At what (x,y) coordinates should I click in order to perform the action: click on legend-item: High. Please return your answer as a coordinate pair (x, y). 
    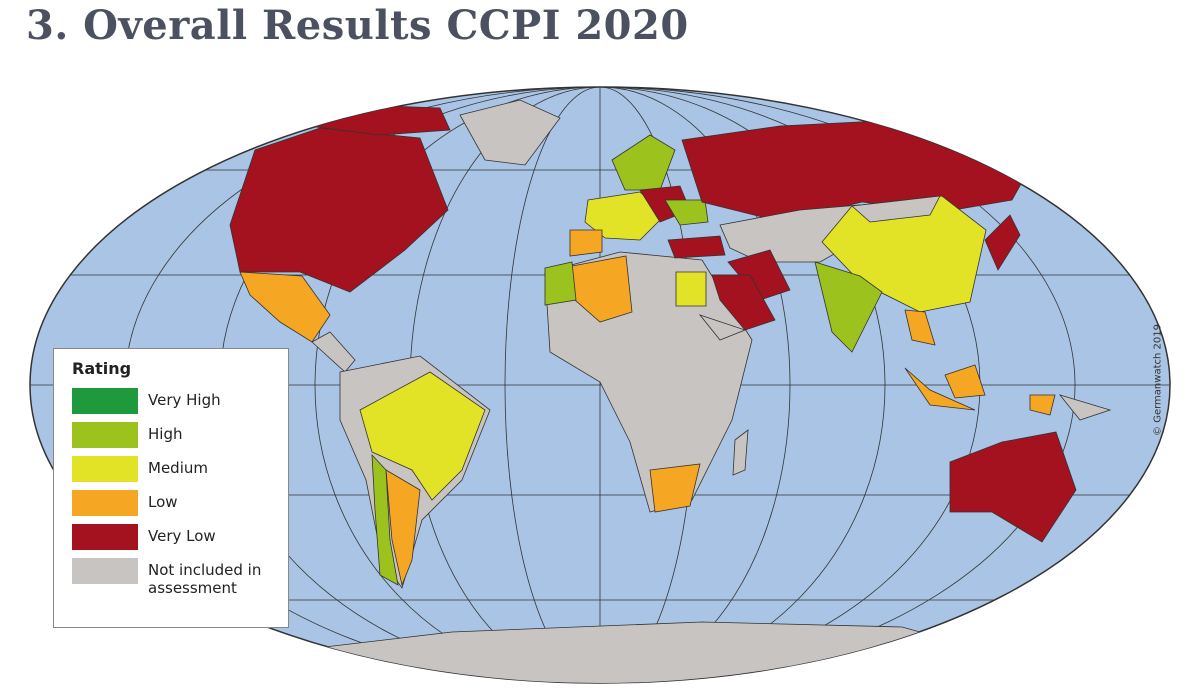
    Looking at the image, I should click on (171, 435).